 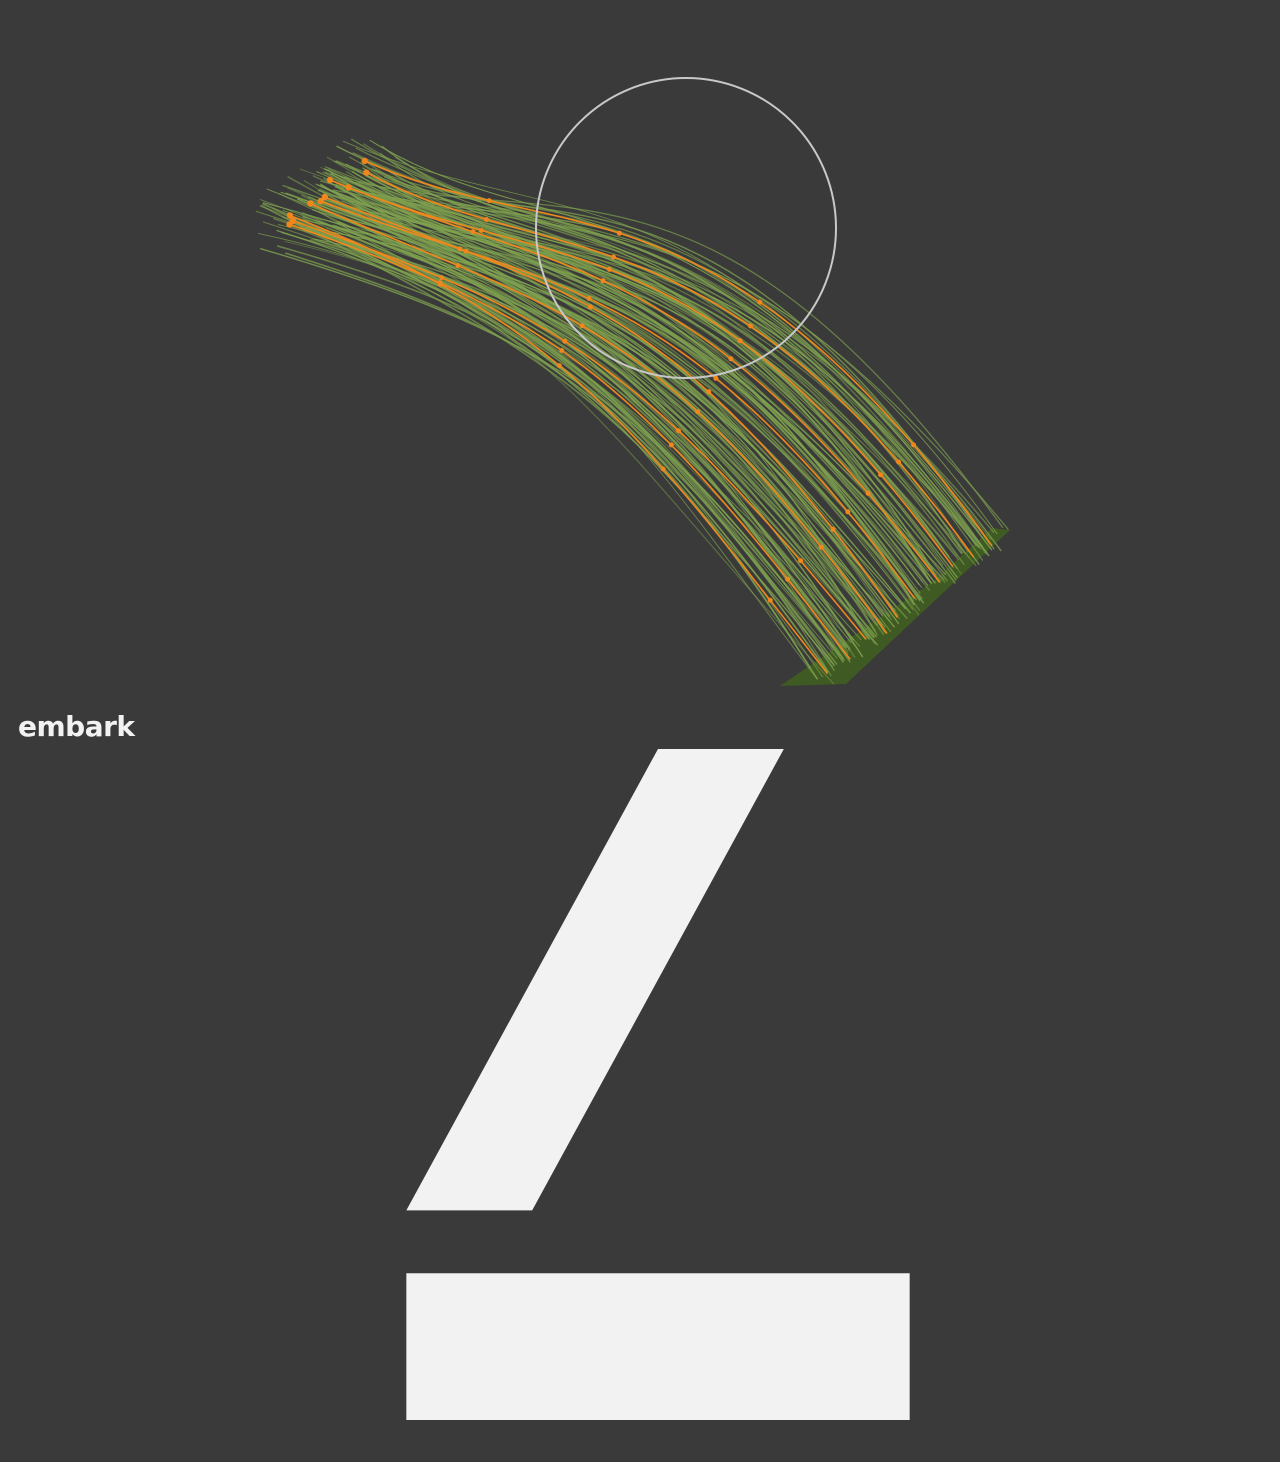 What do you see at coordinates (686, 228) in the screenshot?
I see `brush-circle-icon` at bounding box center [686, 228].